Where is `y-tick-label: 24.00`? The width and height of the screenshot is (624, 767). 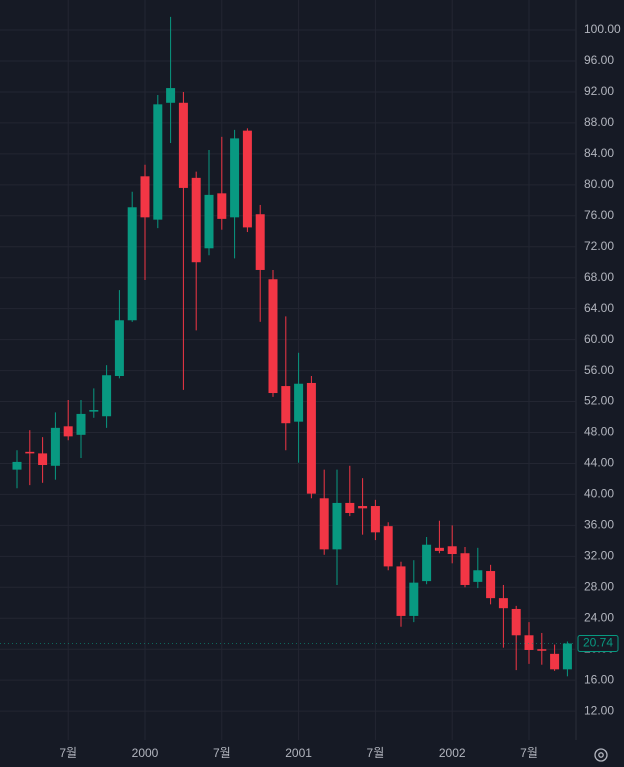
y-tick-label: 24.00 is located at coordinates (599, 617).